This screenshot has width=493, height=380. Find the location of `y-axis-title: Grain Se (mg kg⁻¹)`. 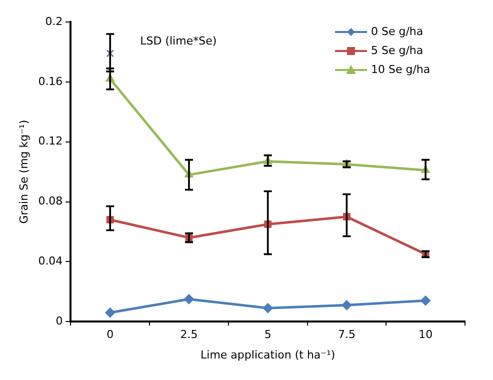

y-axis-title: Grain Se (mg kg⁻¹) is located at coordinates (23, 172).